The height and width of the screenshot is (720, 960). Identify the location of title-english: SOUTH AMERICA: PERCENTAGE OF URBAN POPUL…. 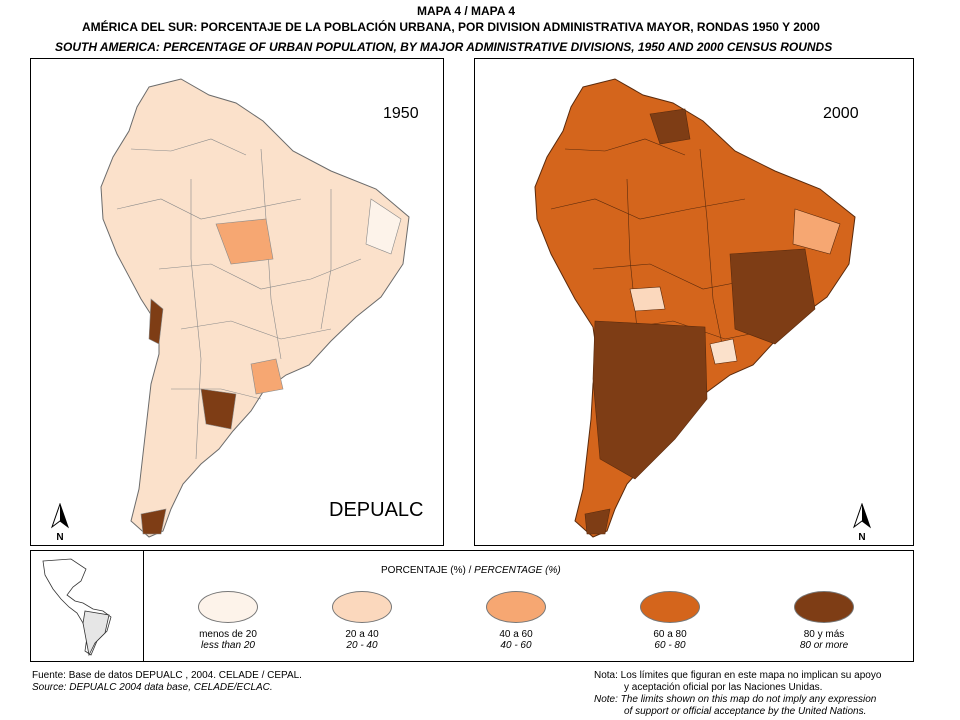
(444, 47).